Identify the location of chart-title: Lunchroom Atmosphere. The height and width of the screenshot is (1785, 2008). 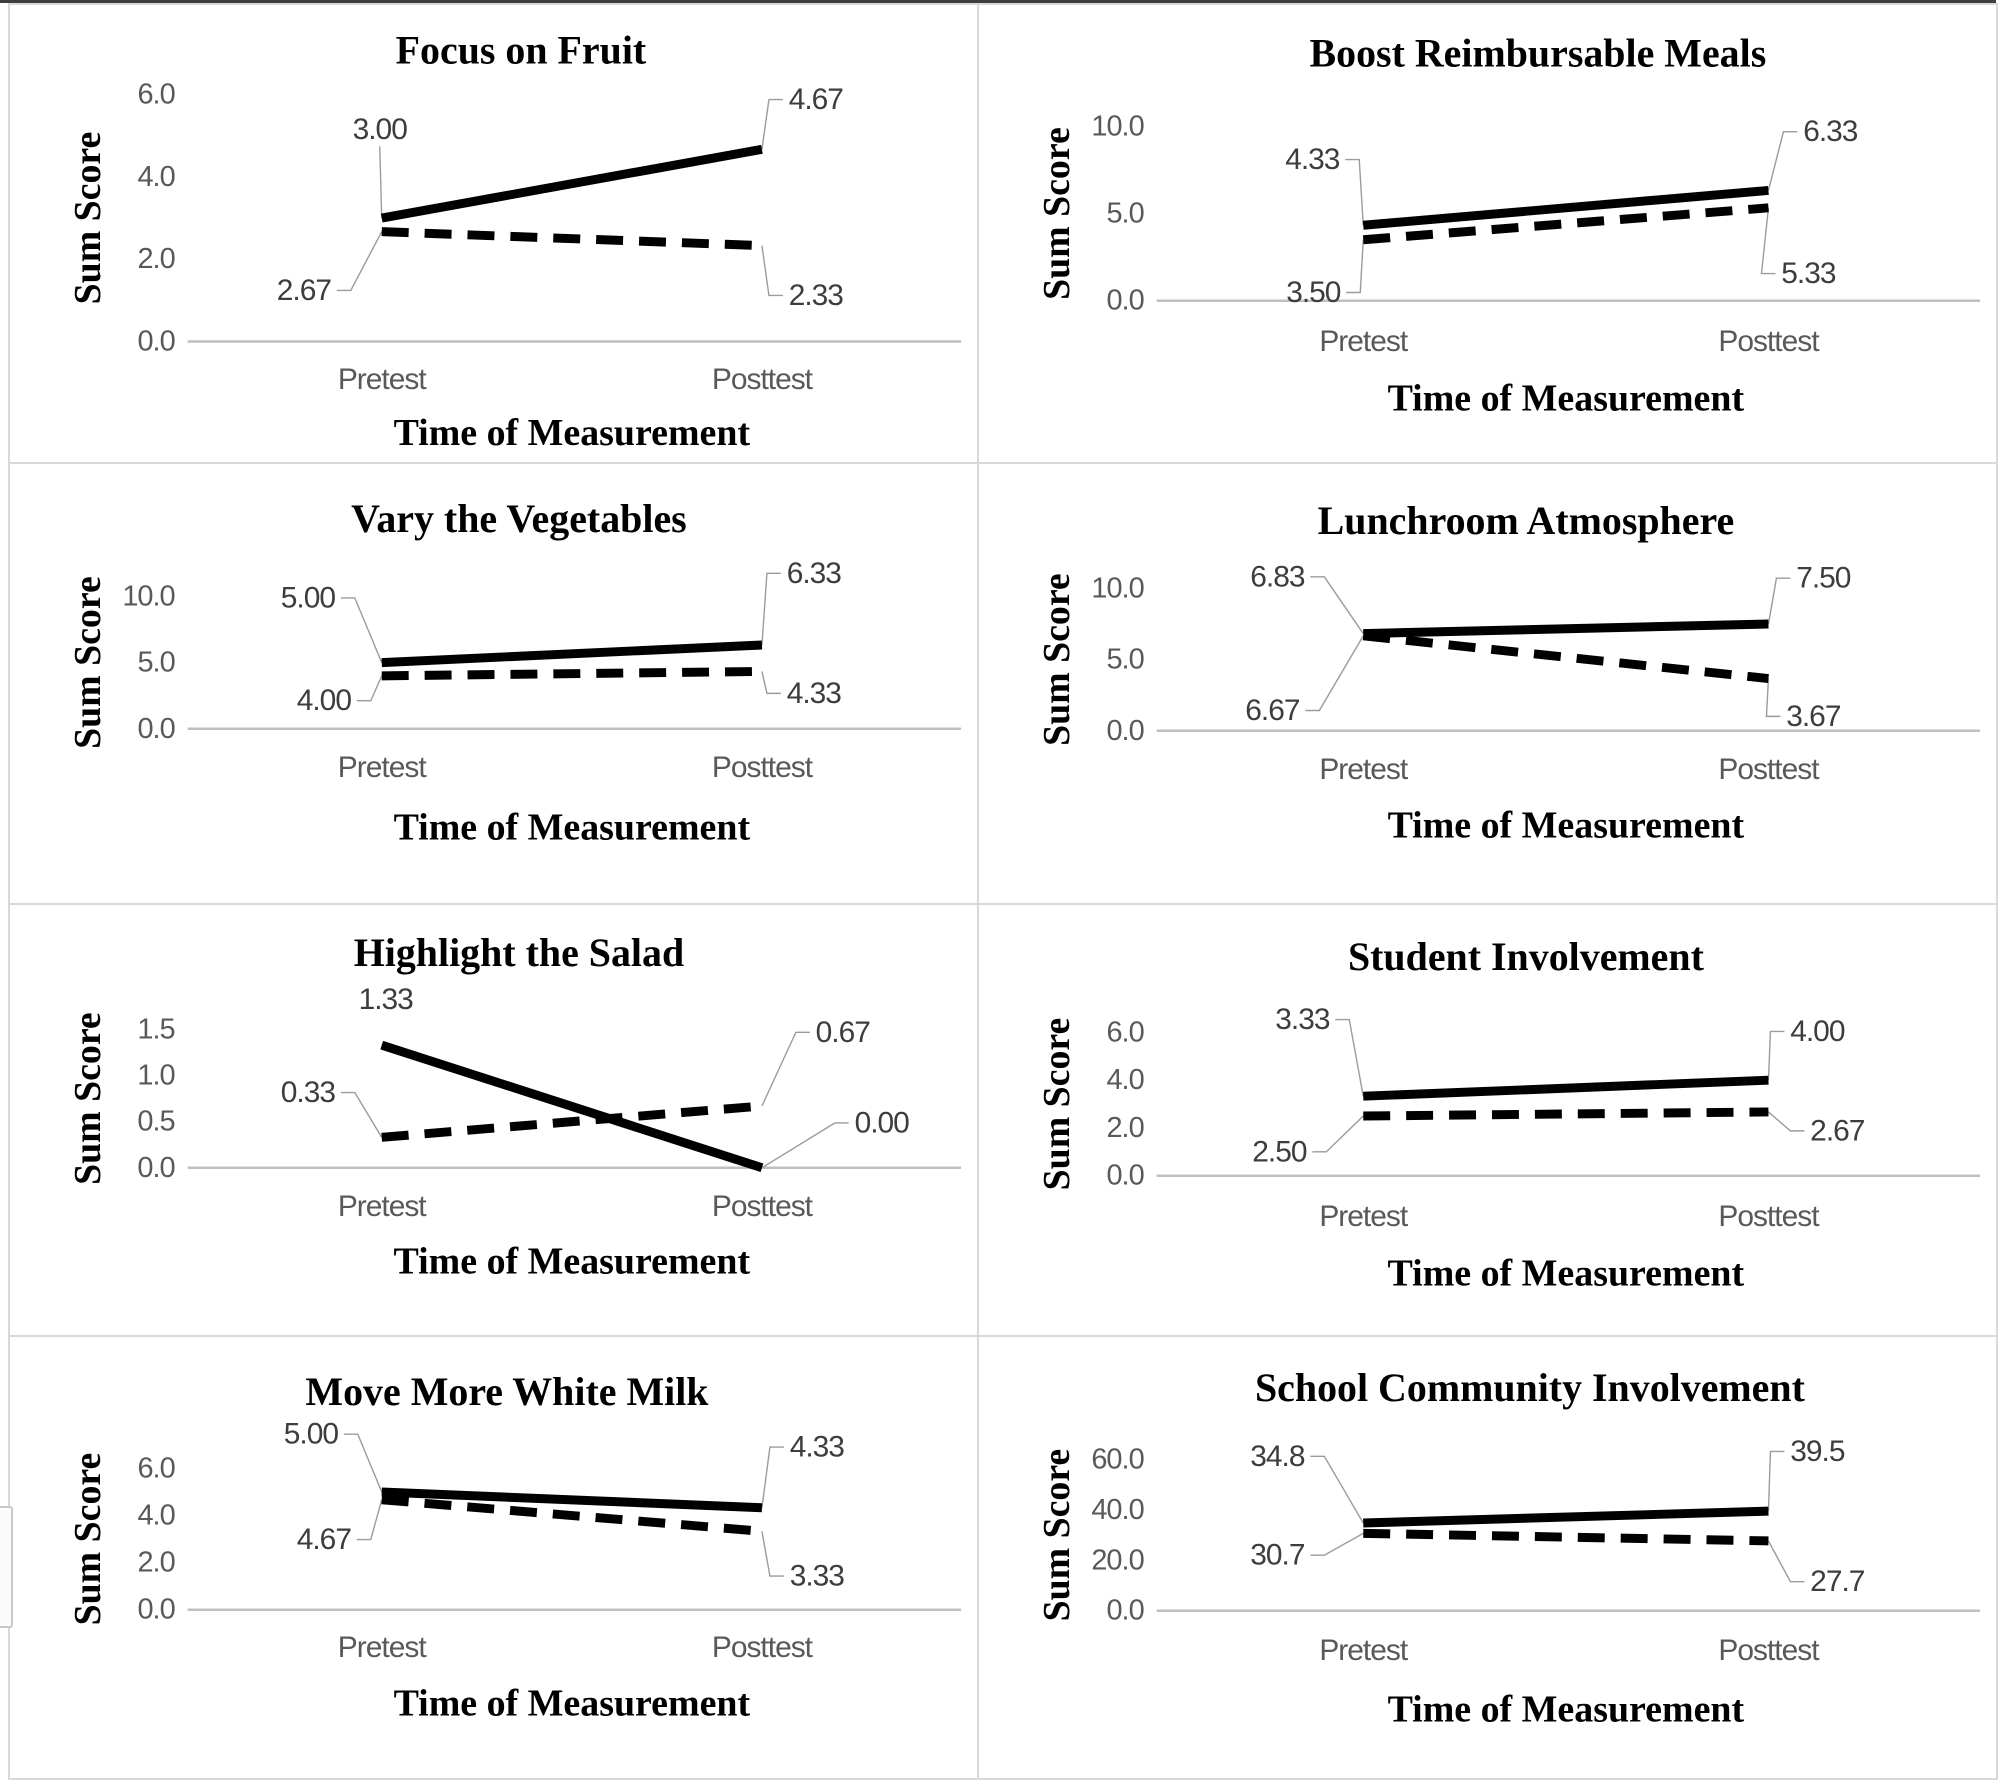
(1526, 520).